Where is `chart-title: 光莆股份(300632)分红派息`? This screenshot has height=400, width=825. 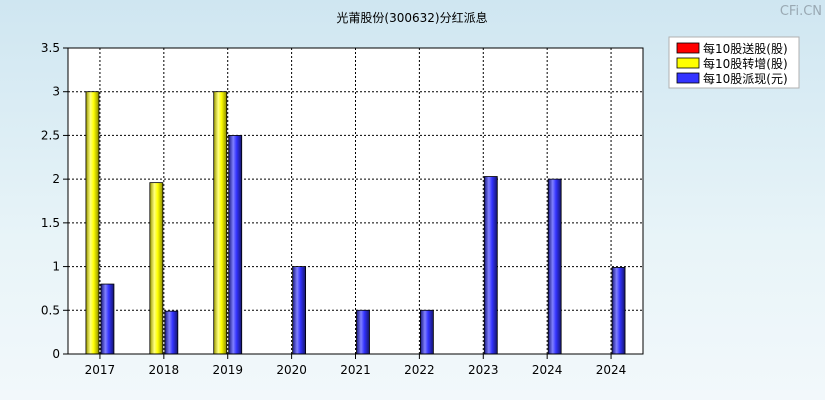
chart-title: 光莆股份(300632)分红派息 is located at coordinates (411, 17).